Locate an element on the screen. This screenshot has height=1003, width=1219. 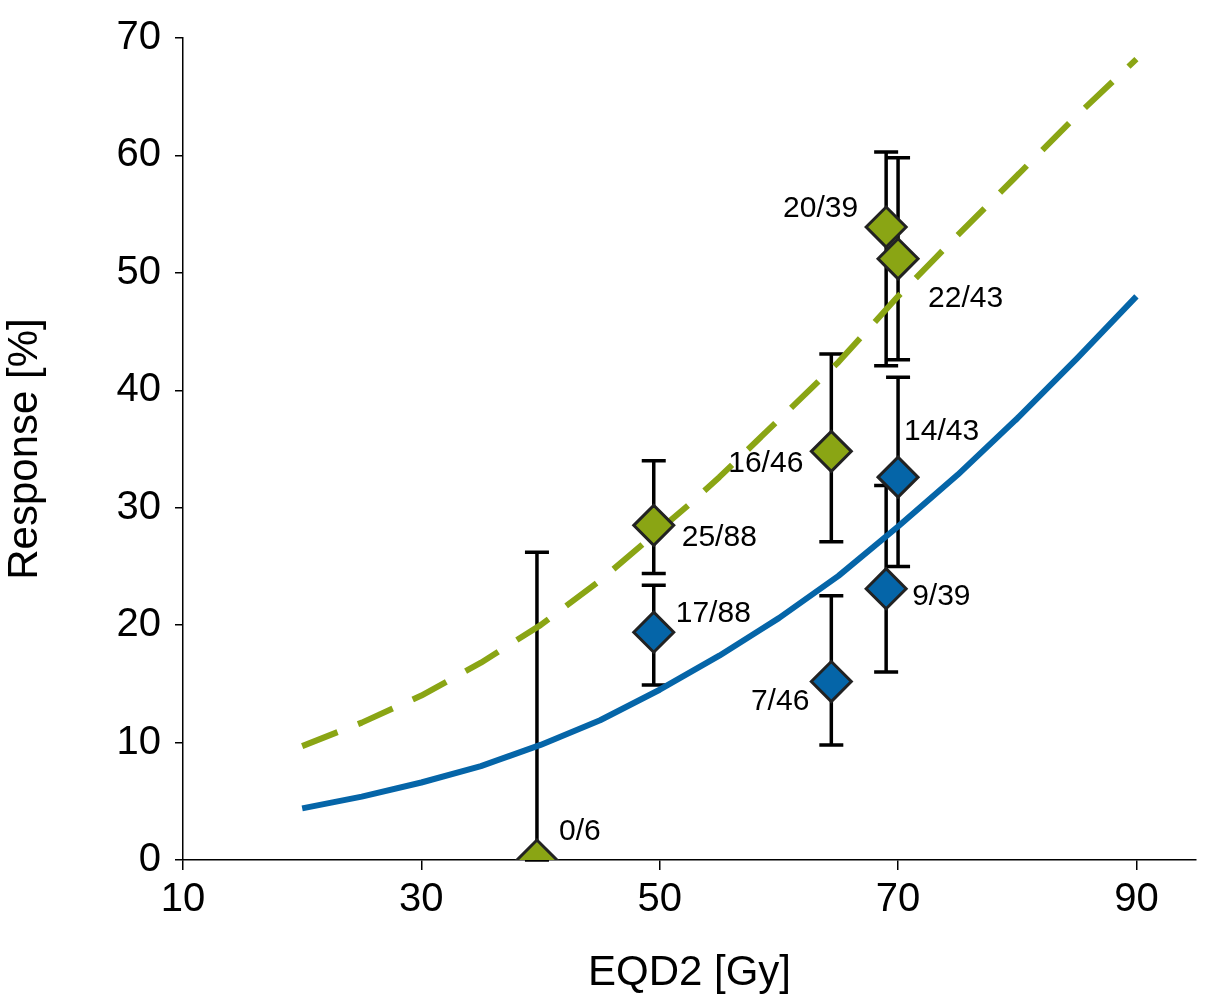
x-axis-title: EQD2 [Gy] is located at coordinates (689, 971).